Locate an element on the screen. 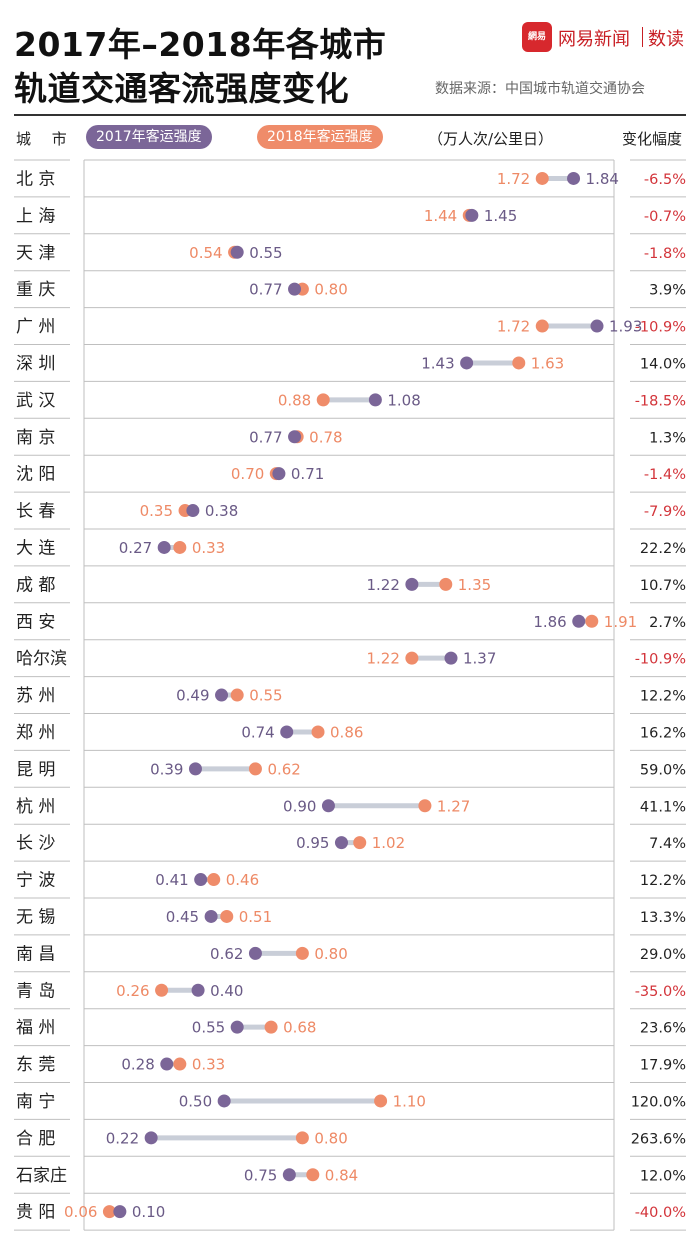 This screenshot has width=700, height=1244. change-value: -35.0% is located at coordinates (660, 992).